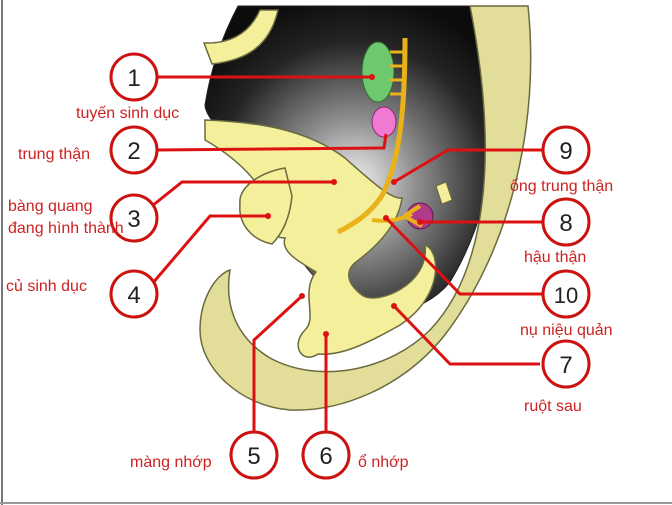 The height and width of the screenshot is (505, 672). Describe the element at coordinates (384, 122) in the screenshot. I see `mesonephros-shape` at that location.